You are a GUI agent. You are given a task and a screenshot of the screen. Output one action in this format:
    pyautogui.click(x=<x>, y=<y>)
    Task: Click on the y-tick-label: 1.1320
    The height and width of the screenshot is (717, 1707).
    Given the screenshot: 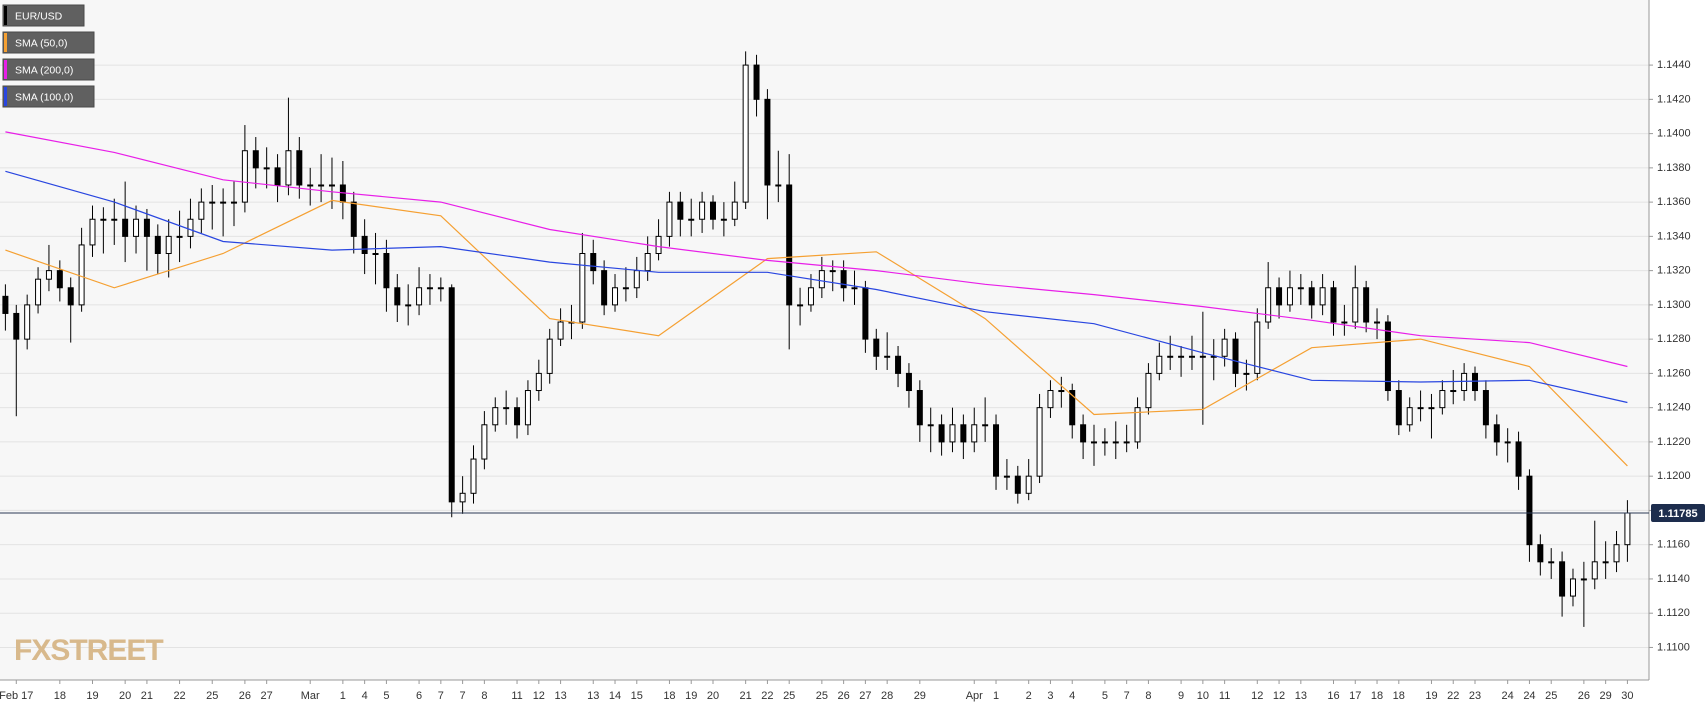 What is the action you would take?
    pyautogui.click(x=1674, y=271)
    